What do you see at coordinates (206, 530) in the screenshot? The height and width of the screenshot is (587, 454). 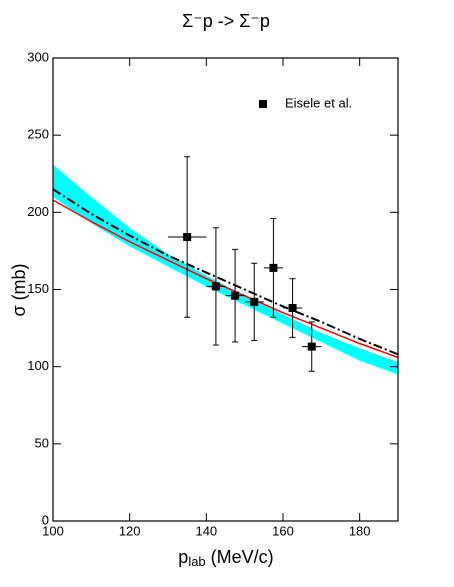 I see `x-tick-label: 140` at bounding box center [206, 530].